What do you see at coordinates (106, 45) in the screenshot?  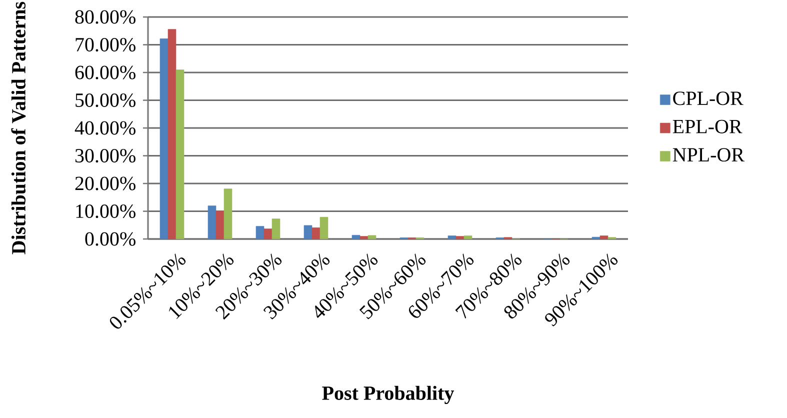 I see `y-tick-label: 70.00%` at bounding box center [106, 45].